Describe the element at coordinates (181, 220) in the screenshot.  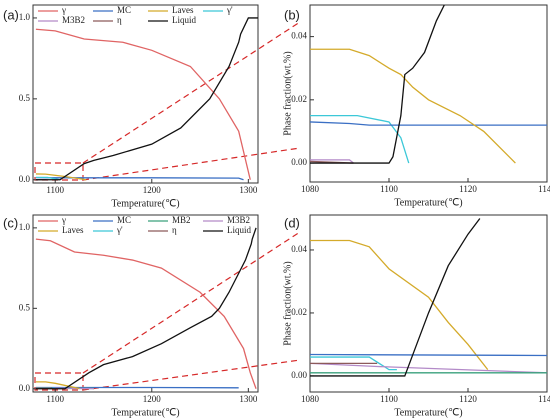
I see `legend-label: MB2` at that location.